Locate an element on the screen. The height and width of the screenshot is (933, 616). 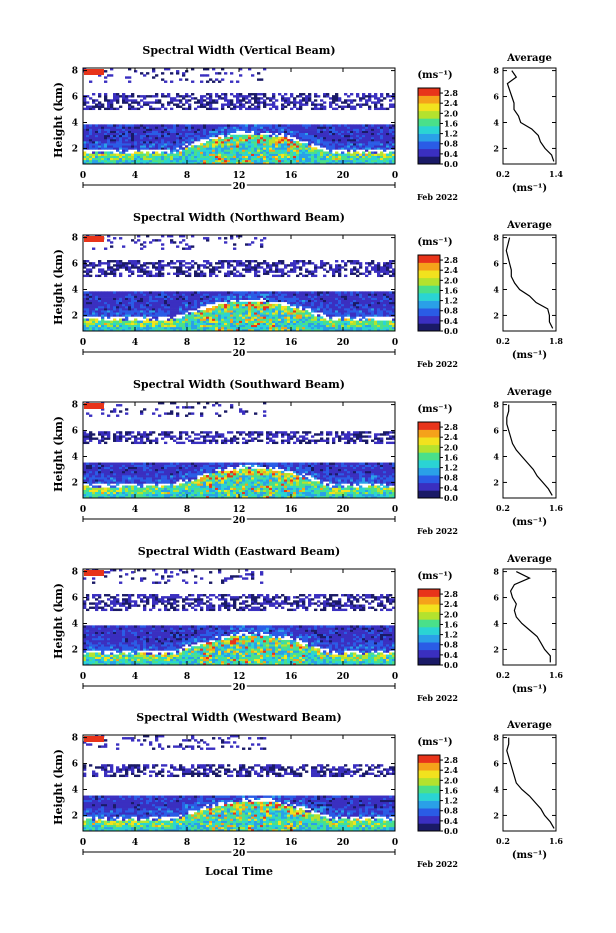
y-axis-label: Height (km) is located at coordinates (58, 120).